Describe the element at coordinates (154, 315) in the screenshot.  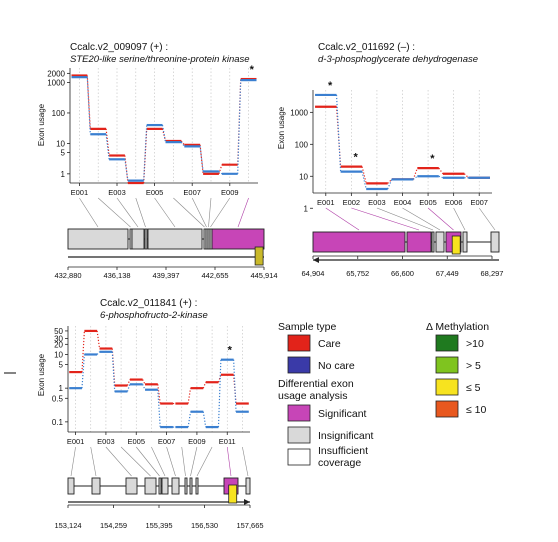
I see `panel3-title: 6-phosphofructo-2-kinase` at that location.